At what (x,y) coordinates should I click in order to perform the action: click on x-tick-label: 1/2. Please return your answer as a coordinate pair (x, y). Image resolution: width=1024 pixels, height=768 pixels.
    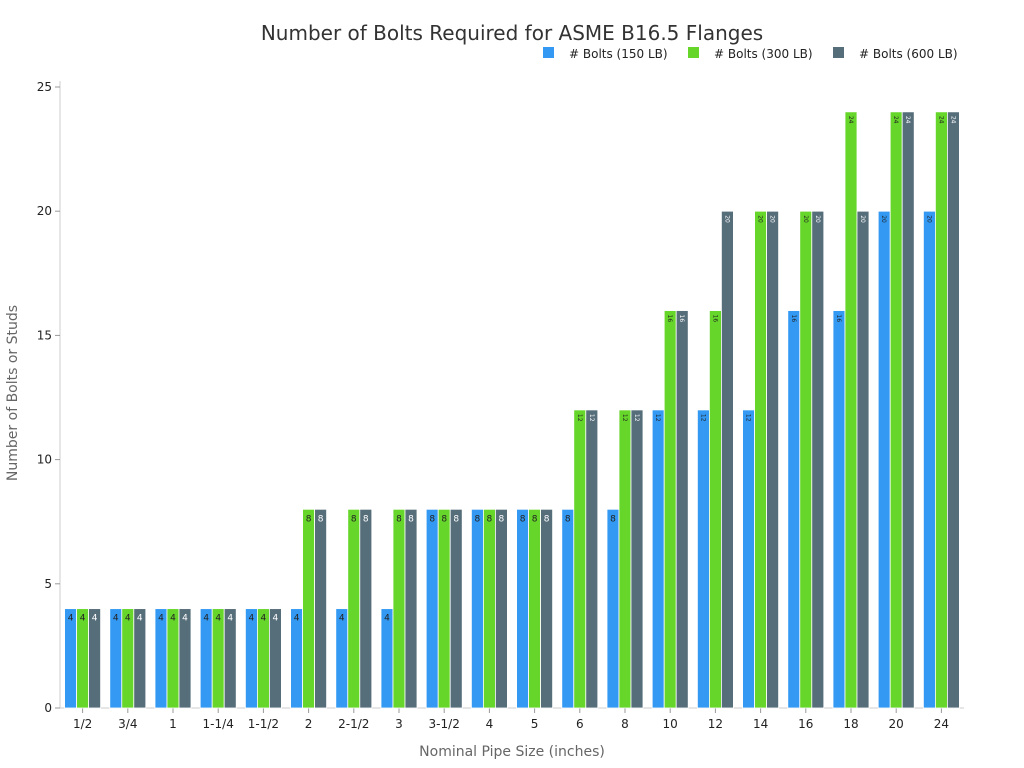
    Looking at the image, I should click on (82, 724).